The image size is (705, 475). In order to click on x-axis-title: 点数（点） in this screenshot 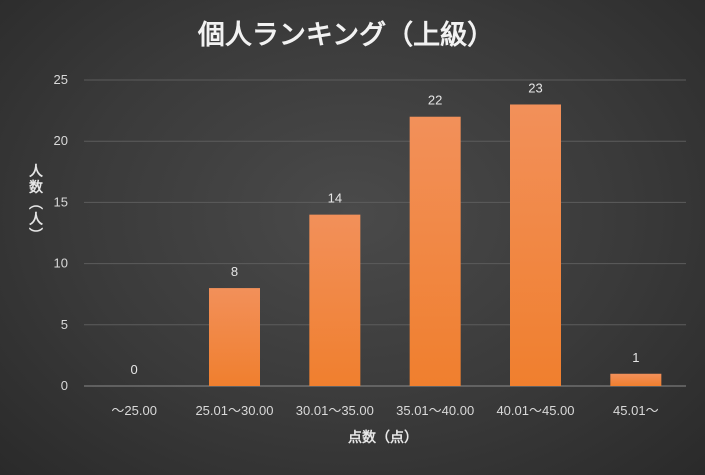, I will do `click(383, 437)`.